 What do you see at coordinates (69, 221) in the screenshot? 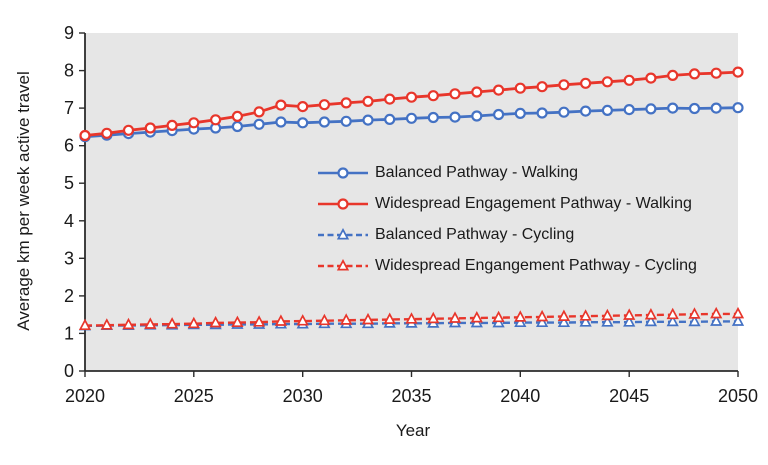
I see `y-tick-label: 4` at bounding box center [69, 221].